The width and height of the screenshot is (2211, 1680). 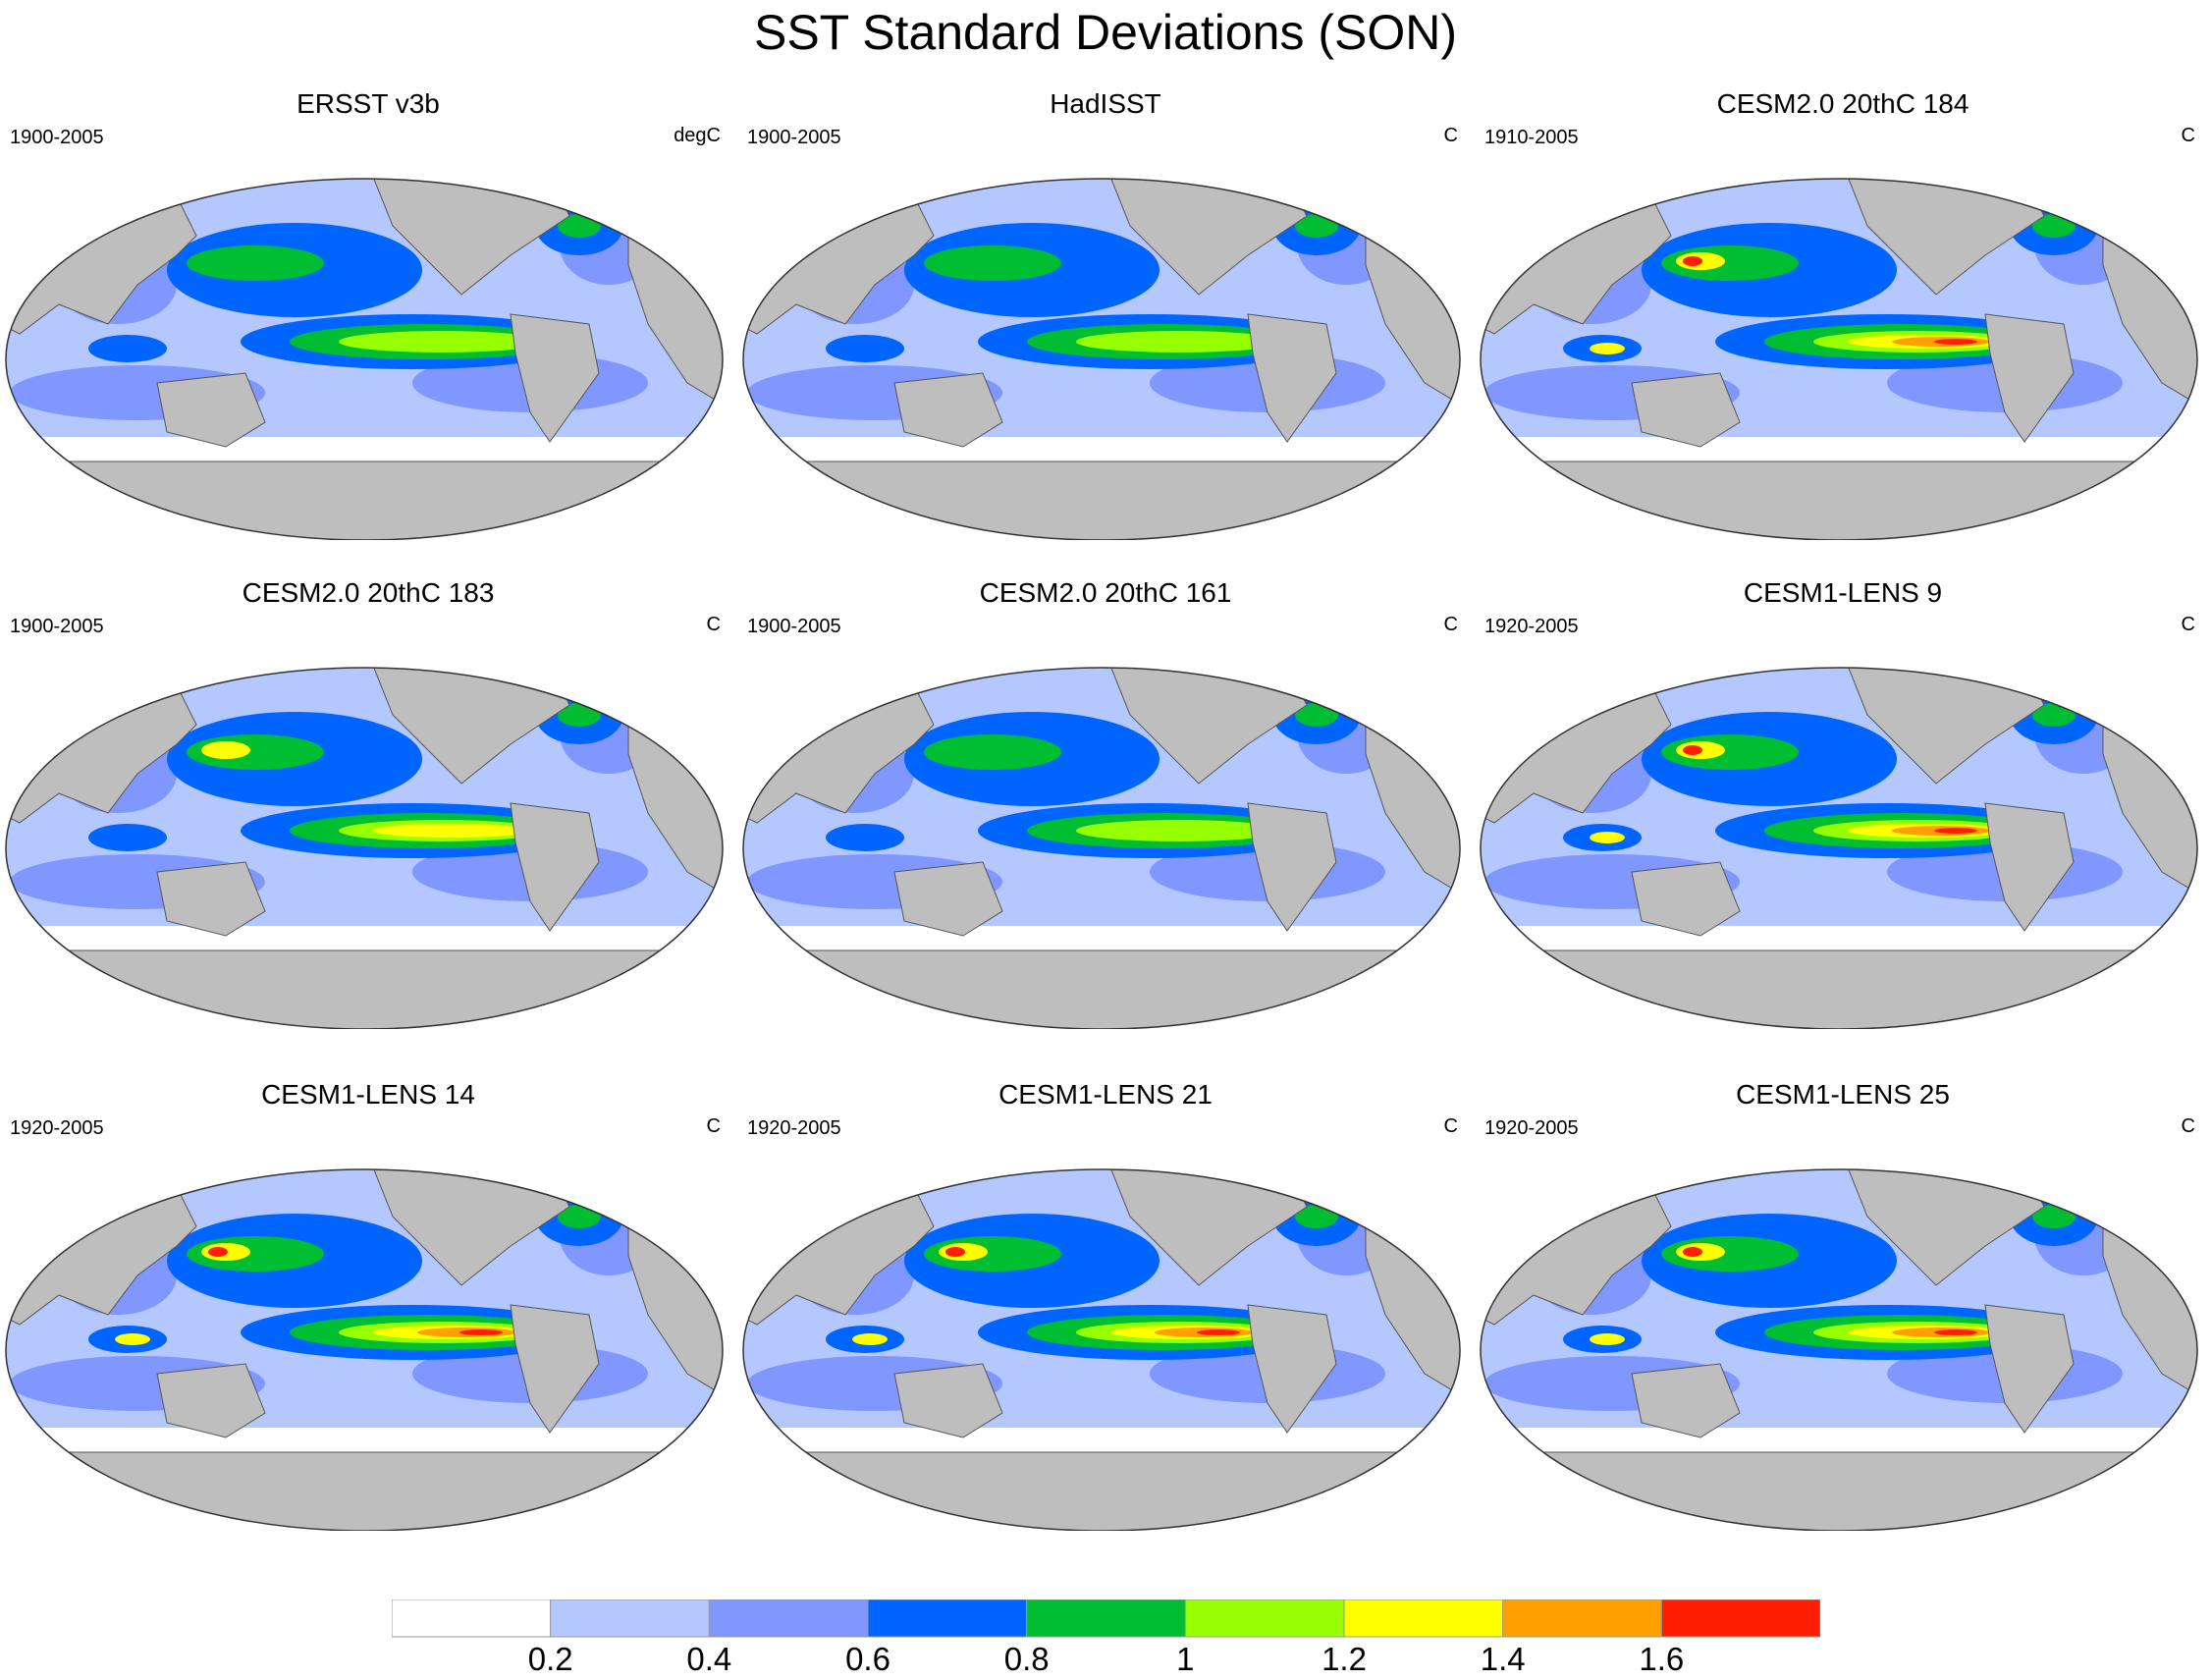 I want to click on figure-title: SST Standard Deviations (SON), so click(x=1105, y=32).